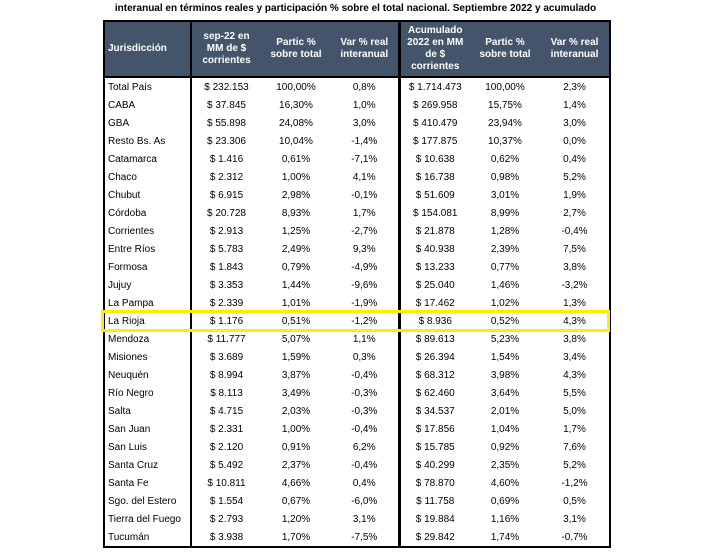 The height and width of the screenshot is (555, 711). What do you see at coordinates (225, 249) in the screenshot?
I see `value-cell: $ 5.783` at bounding box center [225, 249].